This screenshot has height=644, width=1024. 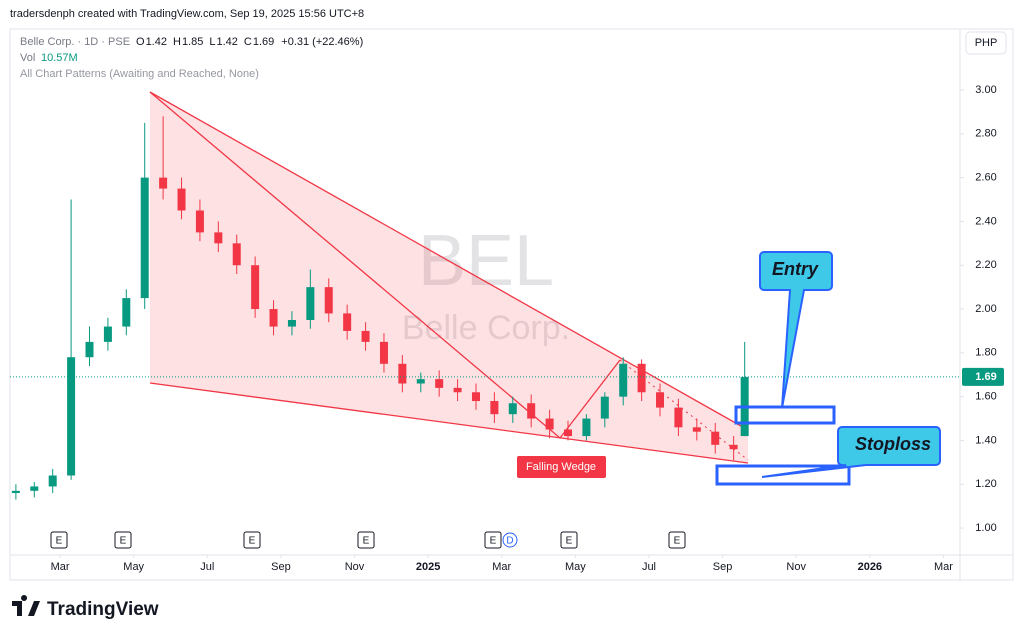 I want to click on ohlc-value: 1.85, so click(x=192, y=42).